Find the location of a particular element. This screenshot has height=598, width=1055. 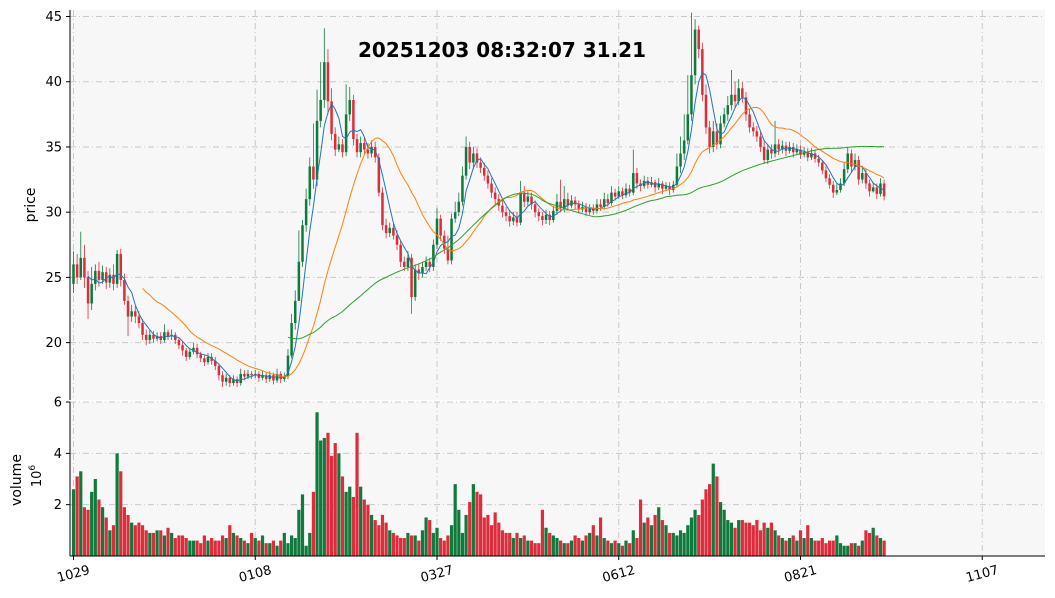

price-tick-label: 20 is located at coordinates (53, 343).